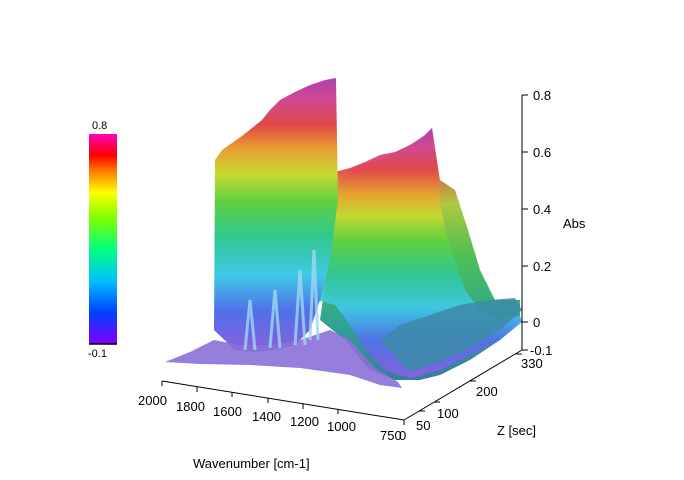  What do you see at coordinates (553, 223) in the screenshot?
I see `z-axis: -0.1 0 0.2 0.4 0.6 0.8 Abs` at bounding box center [553, 223].